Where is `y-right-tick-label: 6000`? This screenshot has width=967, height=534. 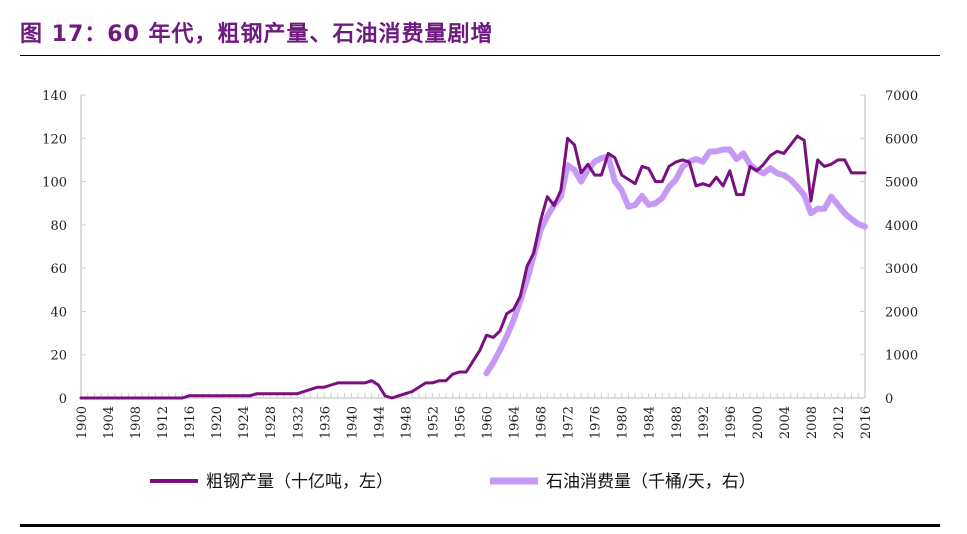
y-right-tick-label: 6000 is located at coordinates (901, 139).